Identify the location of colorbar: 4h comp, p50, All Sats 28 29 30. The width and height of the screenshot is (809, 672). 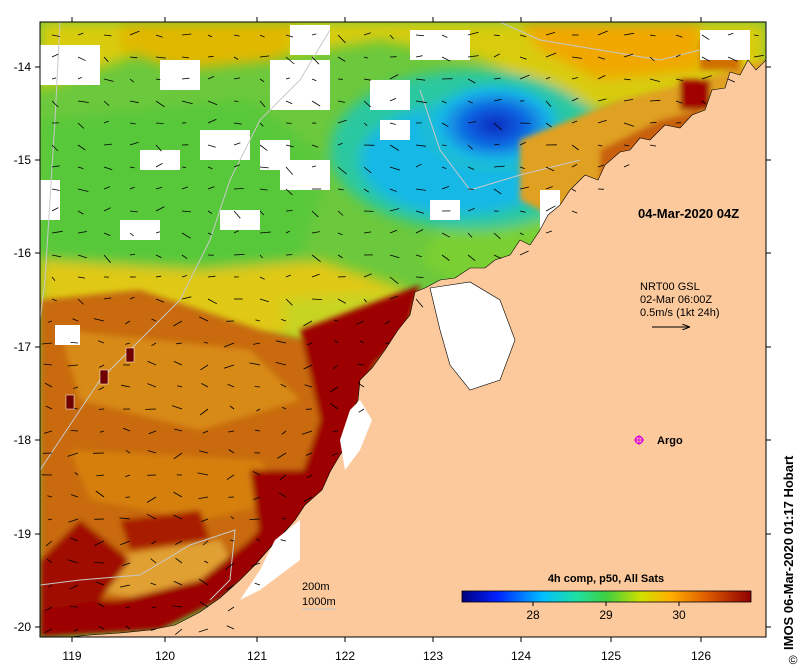
(606, 597).